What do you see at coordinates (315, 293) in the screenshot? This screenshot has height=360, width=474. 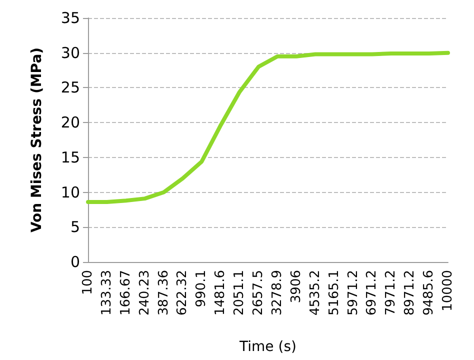 I see `x-tick-label: 4535.2` at bounding box center [315, 293].